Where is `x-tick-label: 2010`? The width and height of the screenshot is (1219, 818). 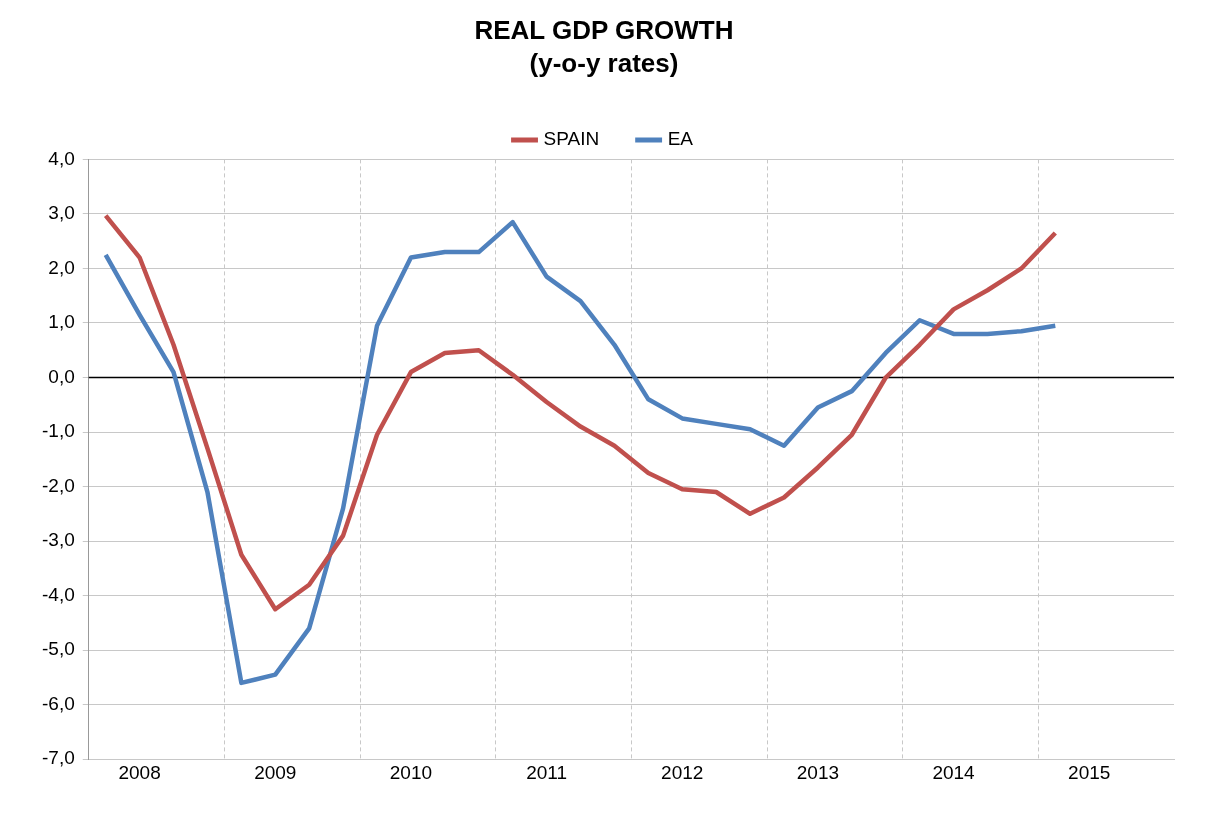
x-tick-label: 2010 is located at coordinates (411, 772).